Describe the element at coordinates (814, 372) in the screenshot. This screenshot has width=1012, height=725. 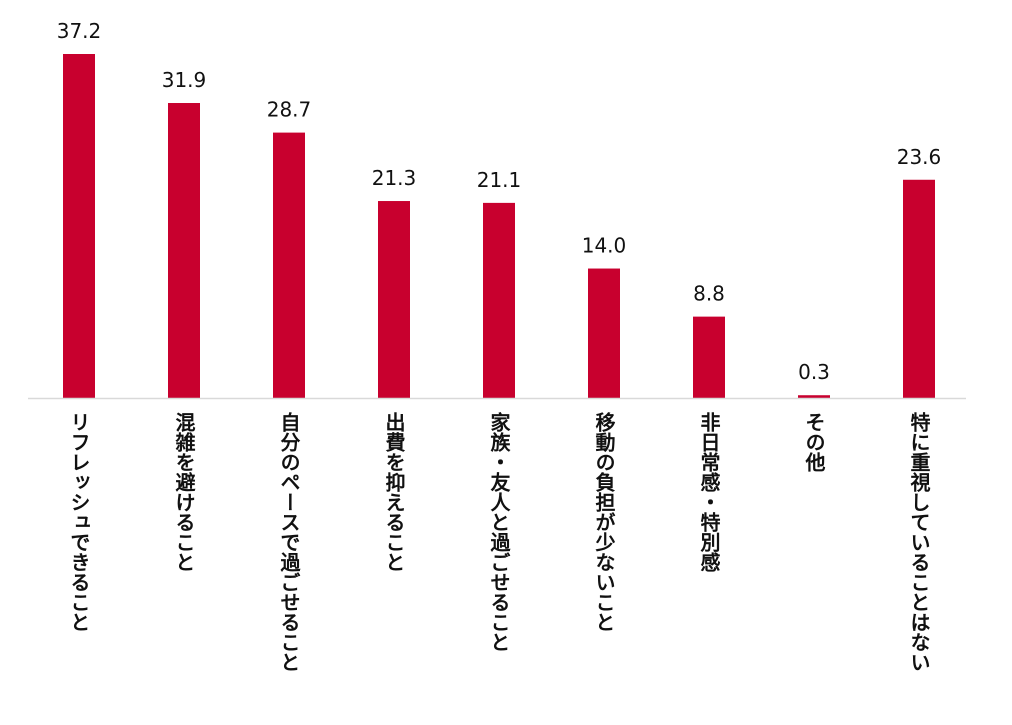
I see `data-label: 0.3` at that location.